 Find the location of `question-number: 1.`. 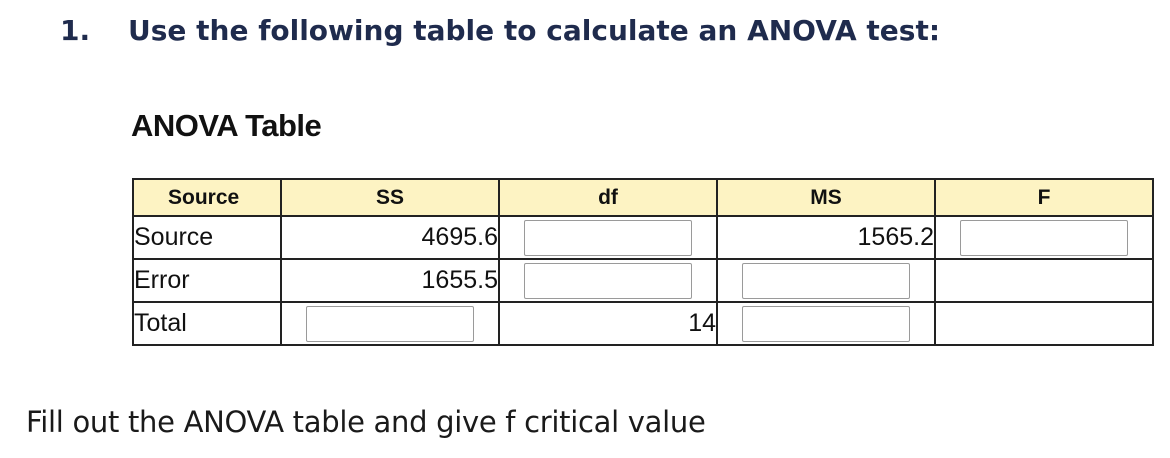

question-number: 1. is located at coordinates (75, 30).